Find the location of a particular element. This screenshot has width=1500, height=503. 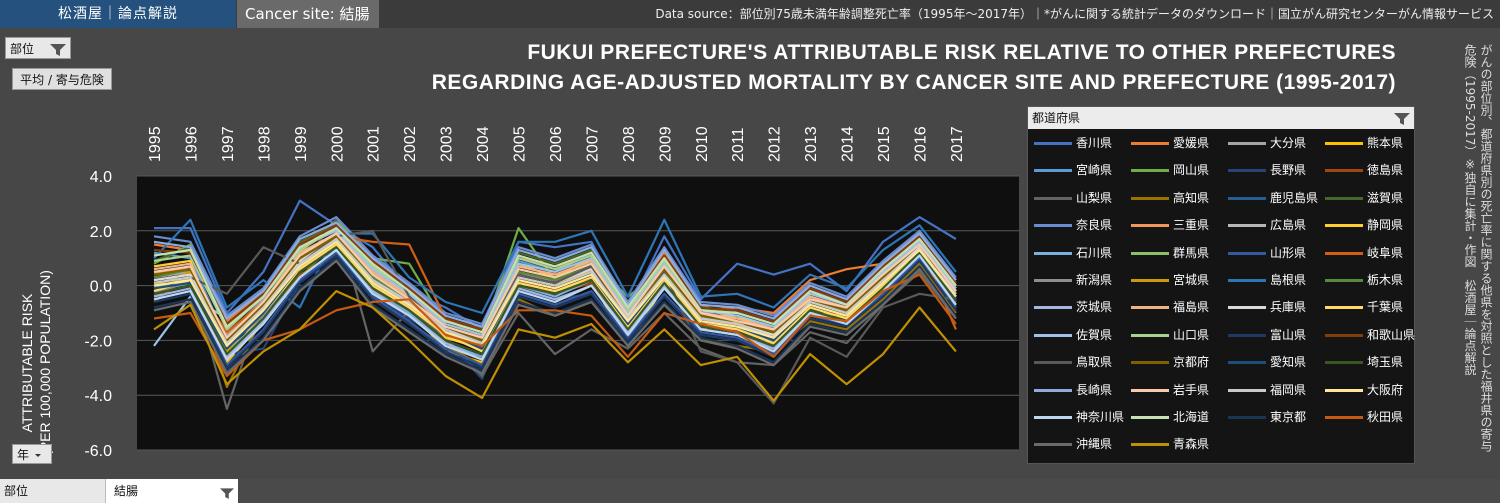

legend-item: 埼玉県 is located at coordinates (1364, 362).